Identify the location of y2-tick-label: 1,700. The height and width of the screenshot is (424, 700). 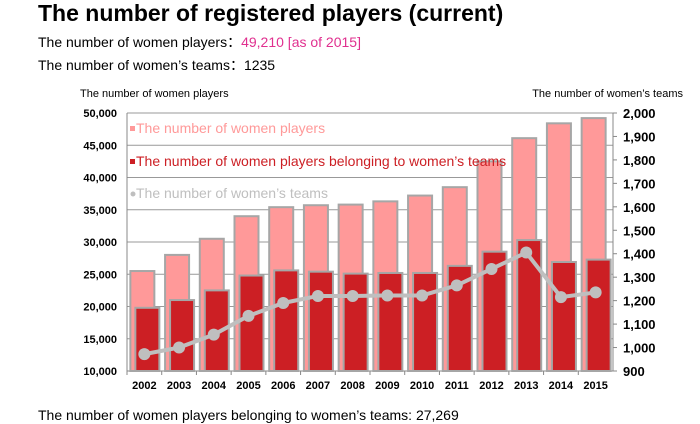
(639, 183).